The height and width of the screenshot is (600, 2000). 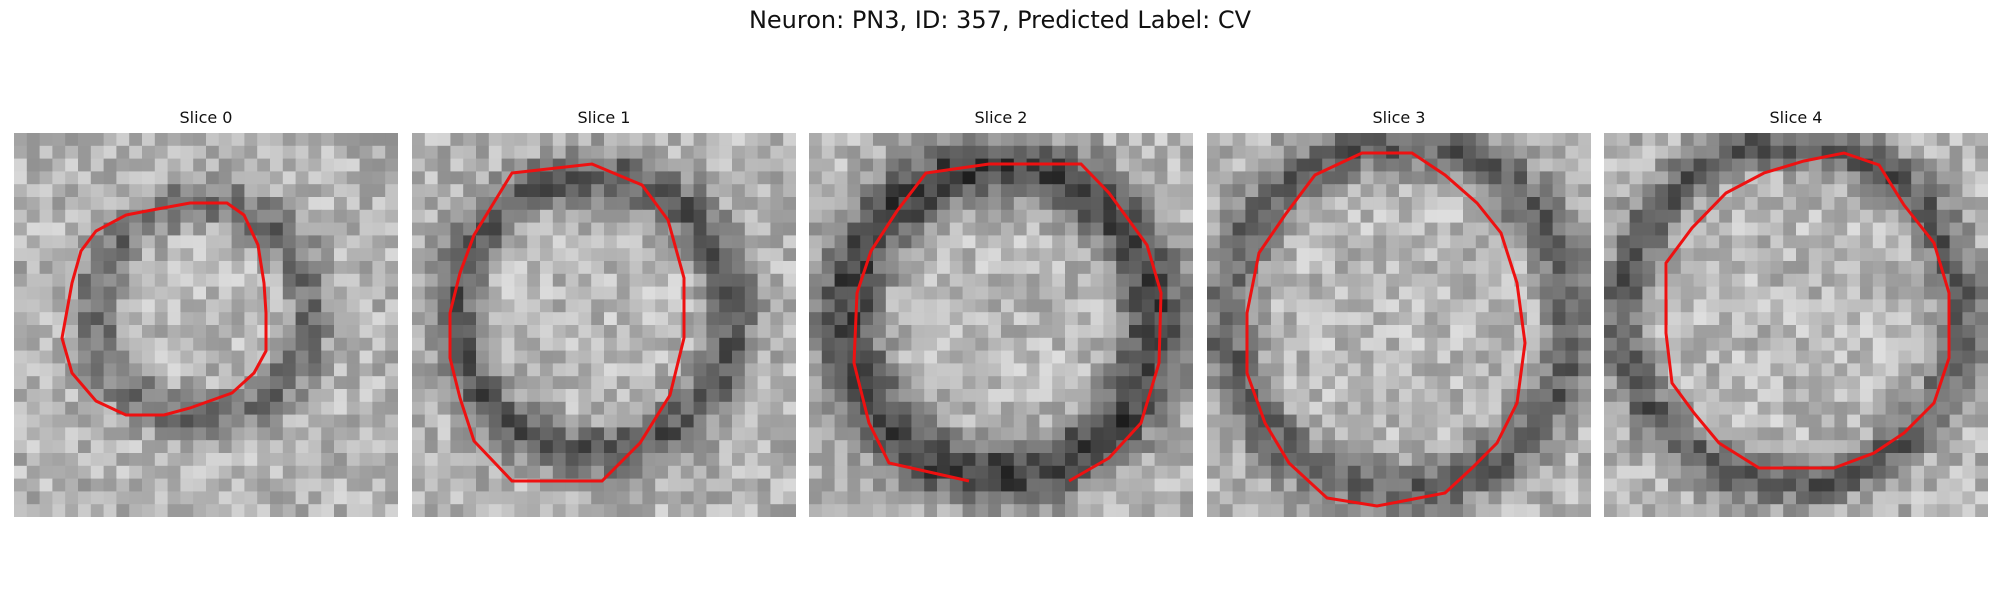 What do you see at coordinates (206, 117) in the screenshot?
I see `slice-title: Slice 0` at bounding box center [206, 117].